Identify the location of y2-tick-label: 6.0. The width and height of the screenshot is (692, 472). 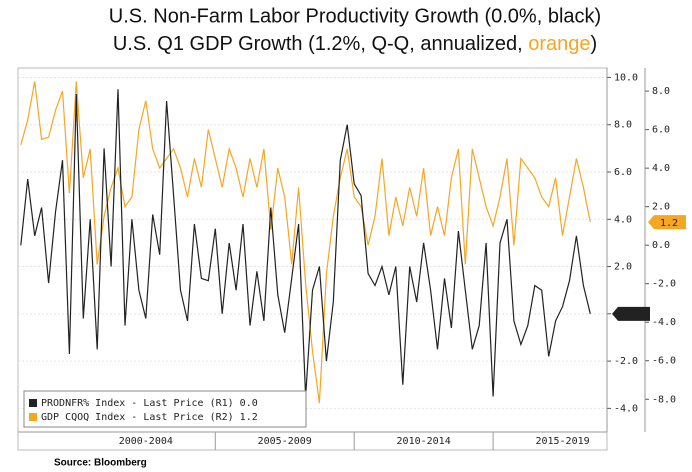
(661, 130).